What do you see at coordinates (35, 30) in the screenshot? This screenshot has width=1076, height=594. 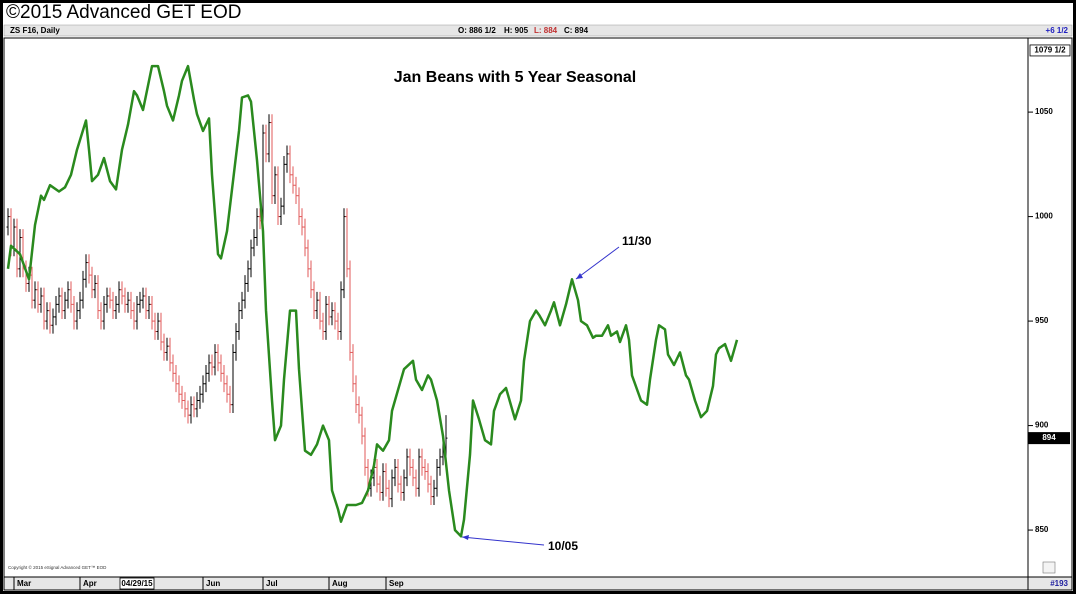 I see `symbol: ZS F16, Daily` at bounding box center [35, 30].